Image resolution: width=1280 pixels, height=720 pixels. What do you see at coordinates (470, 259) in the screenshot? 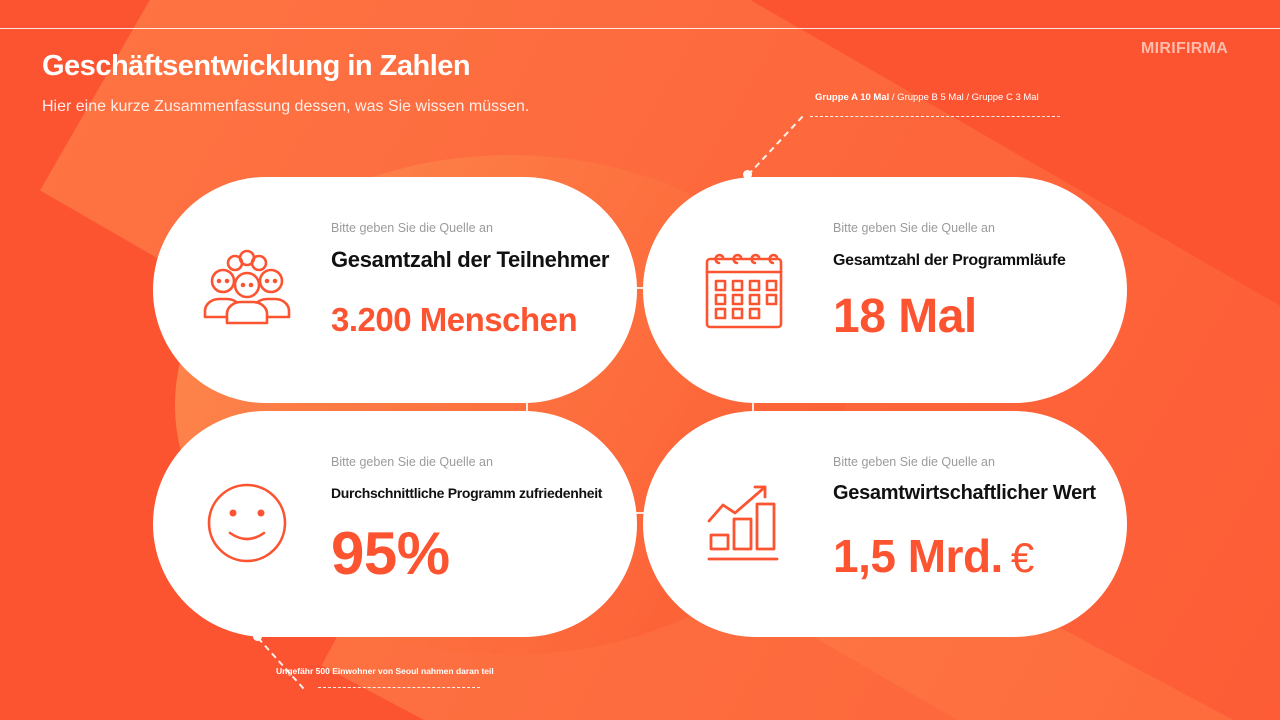
I see `stat-label: Gesamtzahl der Teilnehmer` at bounding box center [470, 259].